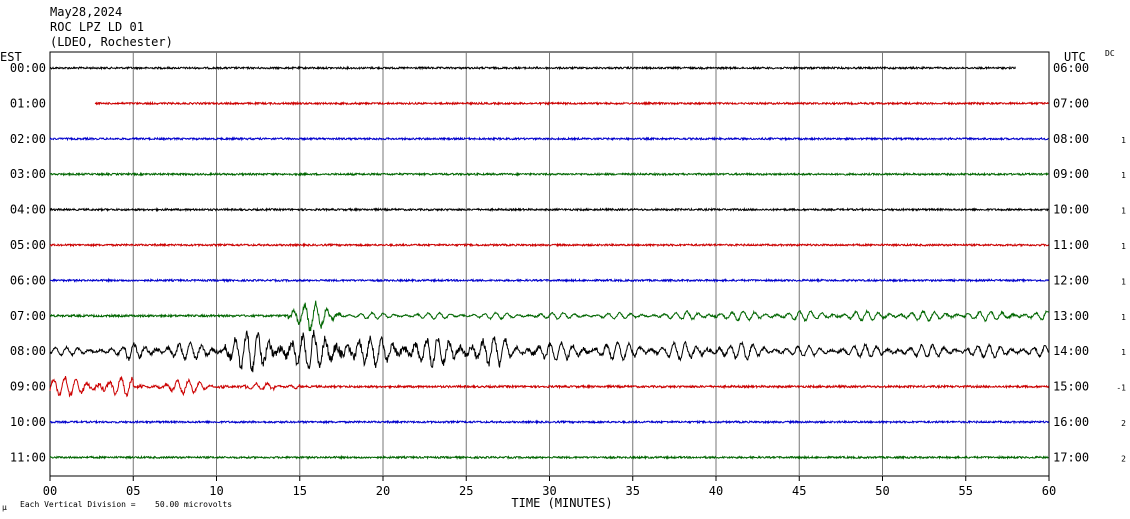 The image size is (1130, 519). Describe the element at coordinates (28, 351) in the screenshot. I see `est-row-label: 08:00` at that location.